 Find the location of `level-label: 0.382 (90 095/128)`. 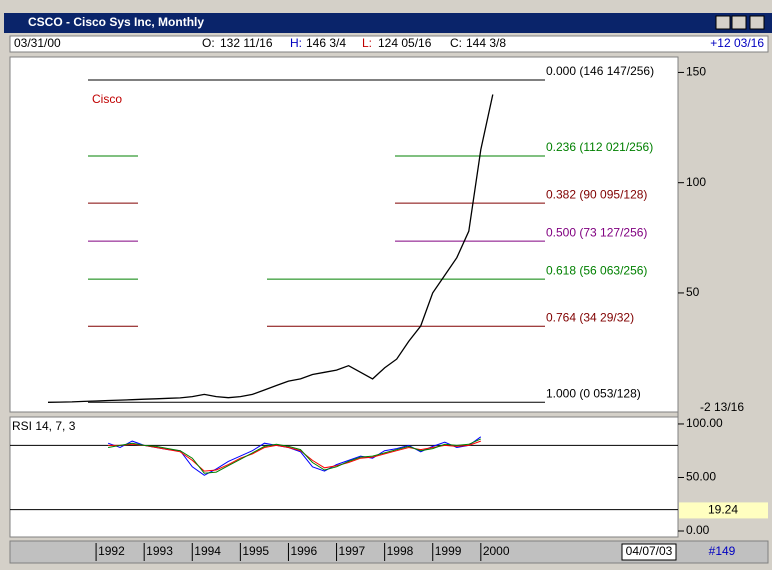

level-label: 0.382 (90 095/128) is located at coordinates (596, 194).